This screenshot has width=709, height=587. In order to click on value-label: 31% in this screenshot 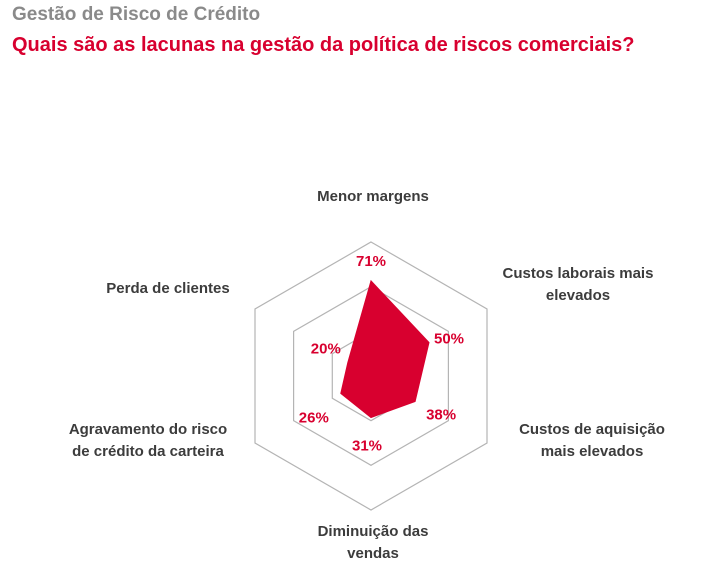, I will do `click(367, 445)`.